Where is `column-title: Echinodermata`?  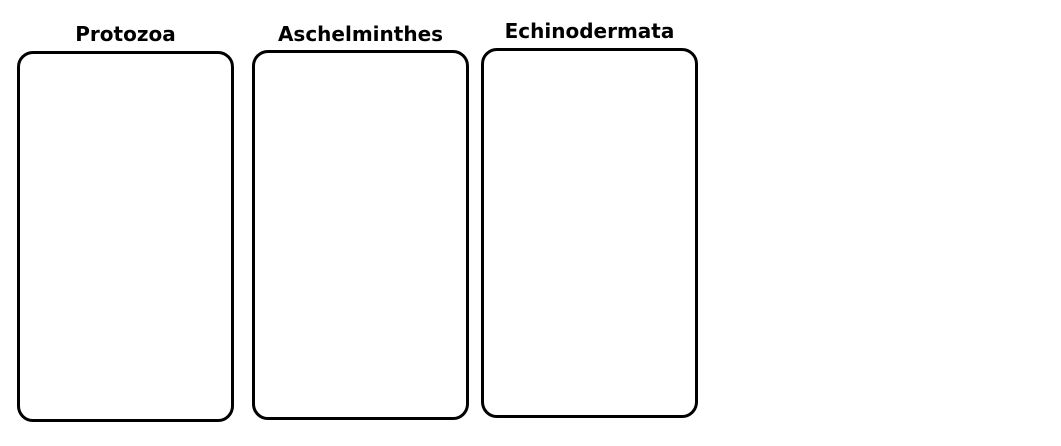
column-title: Echinodermata is located at coordinates (589, 31).